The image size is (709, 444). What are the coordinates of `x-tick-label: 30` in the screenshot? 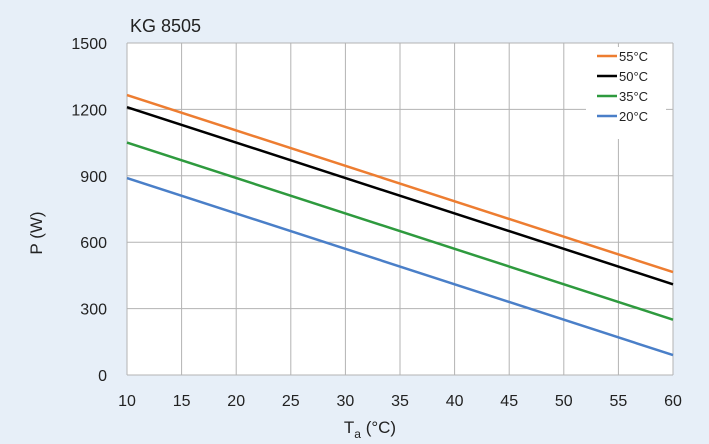 It's located at (346, 401).